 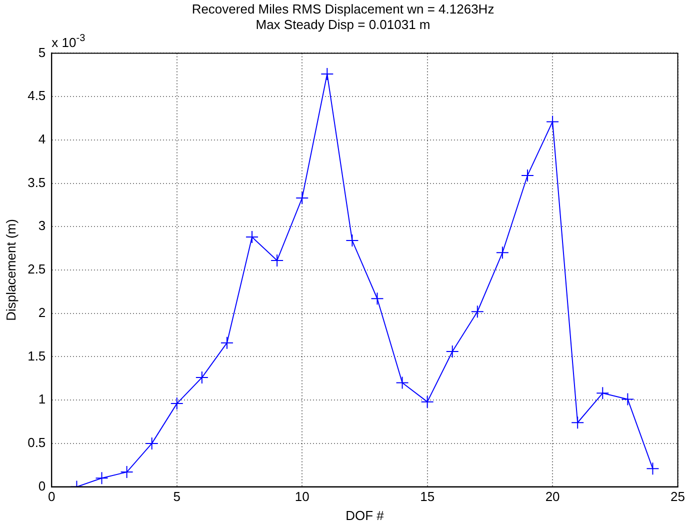 What do you see at coordinates (177, 496) in the screenshot?
I see `x-tick-label: 5` at bounding box center [177, 496].